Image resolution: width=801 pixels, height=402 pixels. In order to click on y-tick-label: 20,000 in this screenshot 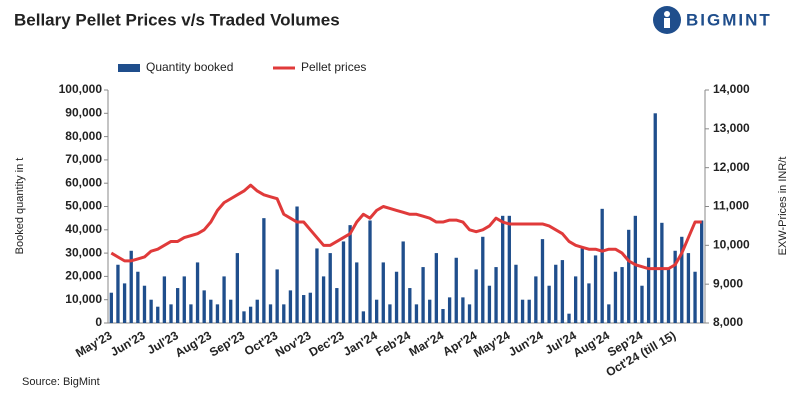, I will do `click(83, 276)`.